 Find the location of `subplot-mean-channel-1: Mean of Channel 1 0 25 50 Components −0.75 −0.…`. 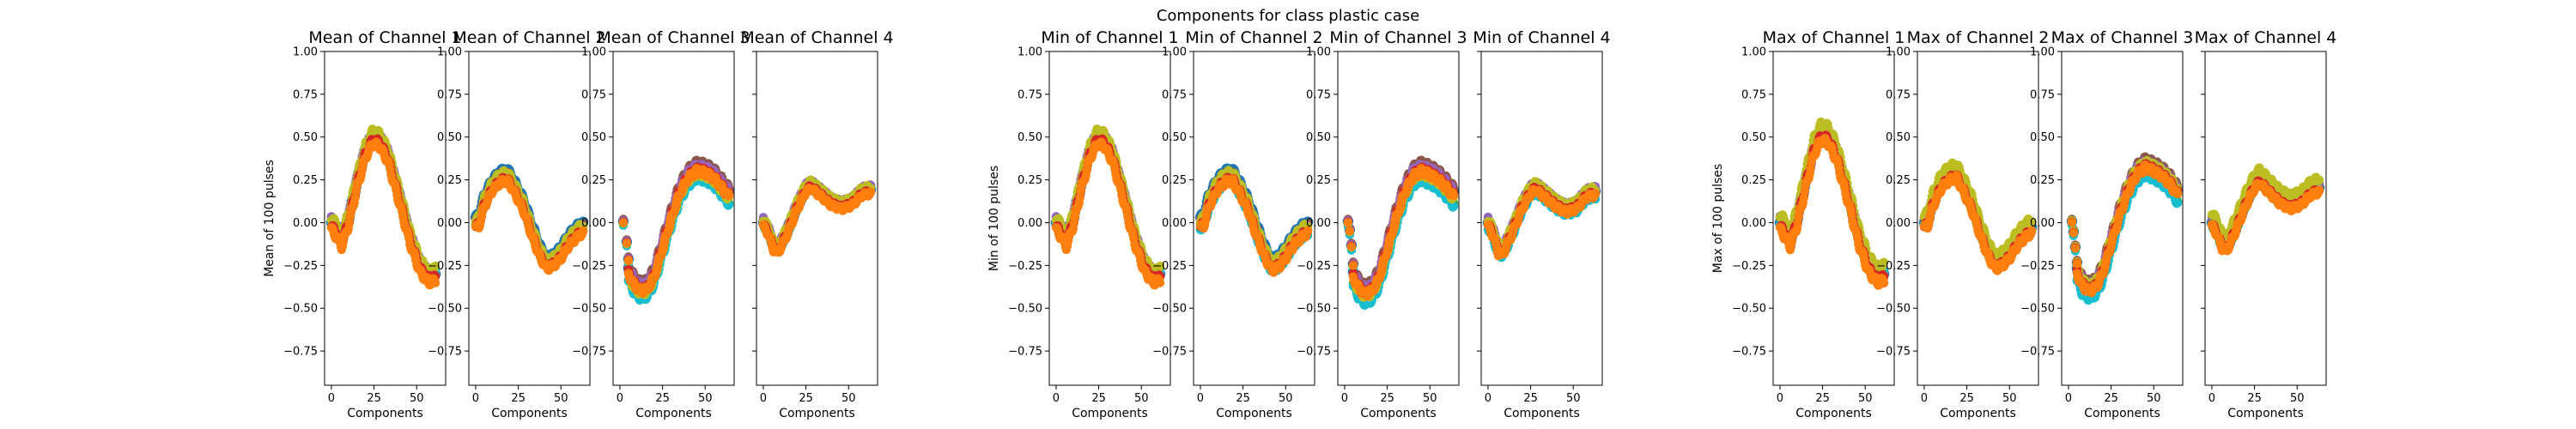

subplot-mean-channel-1: Mean of Channel 1 0 25 50 Components −0.75 −0.… is located at coordinates (362, 224).